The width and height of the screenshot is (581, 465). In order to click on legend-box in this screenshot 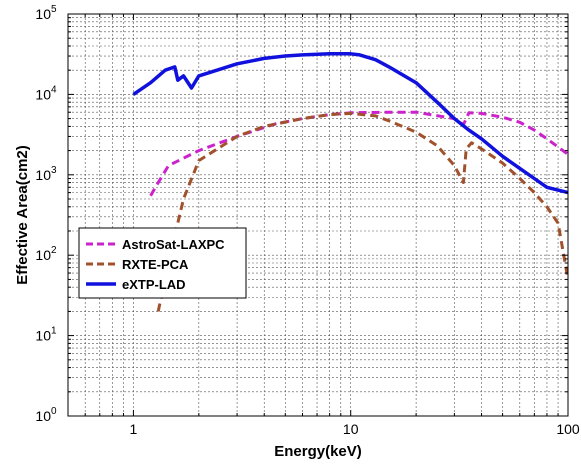, I will do `click(162, 263)`.